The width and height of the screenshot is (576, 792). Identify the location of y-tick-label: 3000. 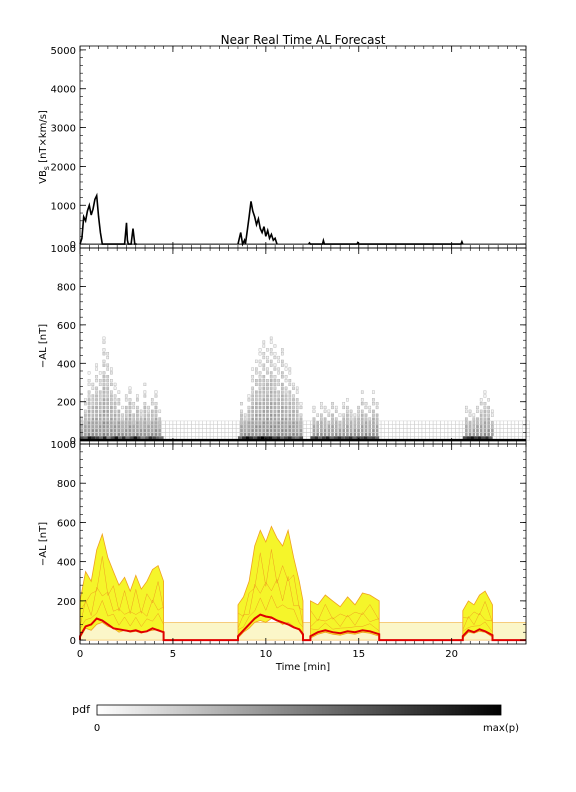
(63, 129).